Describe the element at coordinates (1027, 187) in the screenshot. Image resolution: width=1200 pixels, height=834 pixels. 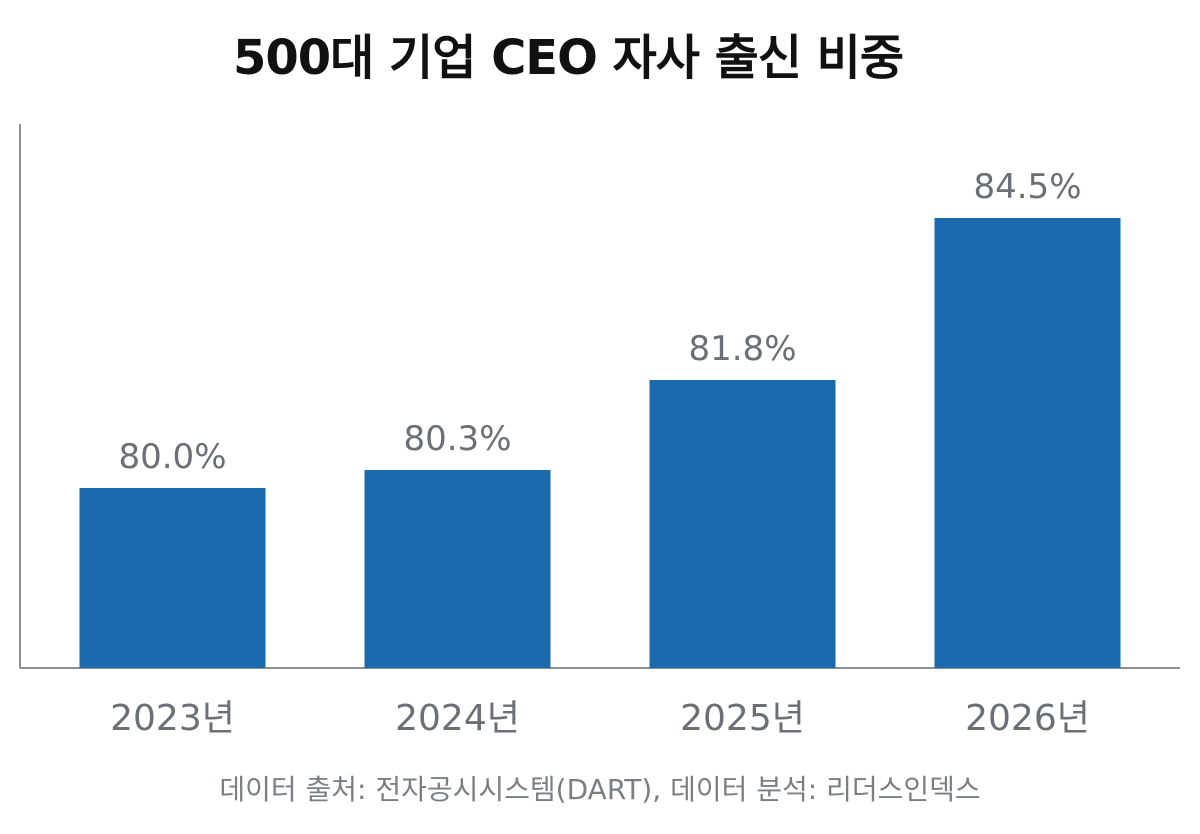
I see `bar-value-label: 84.5%` at that location.